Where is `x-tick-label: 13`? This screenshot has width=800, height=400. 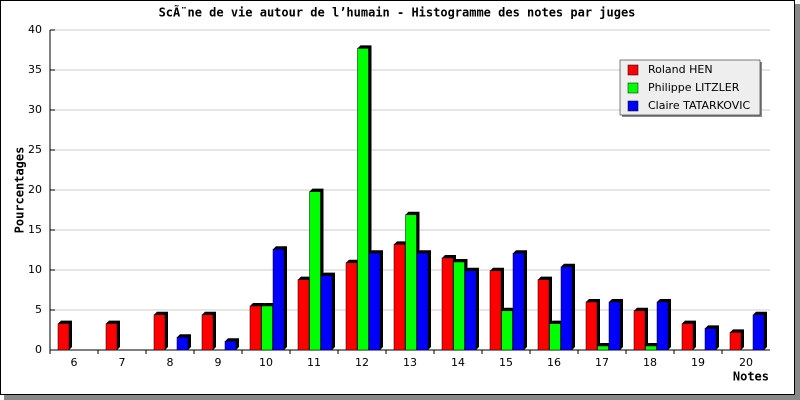 x-tick-label: 13 is located at coordinates (410, 362).